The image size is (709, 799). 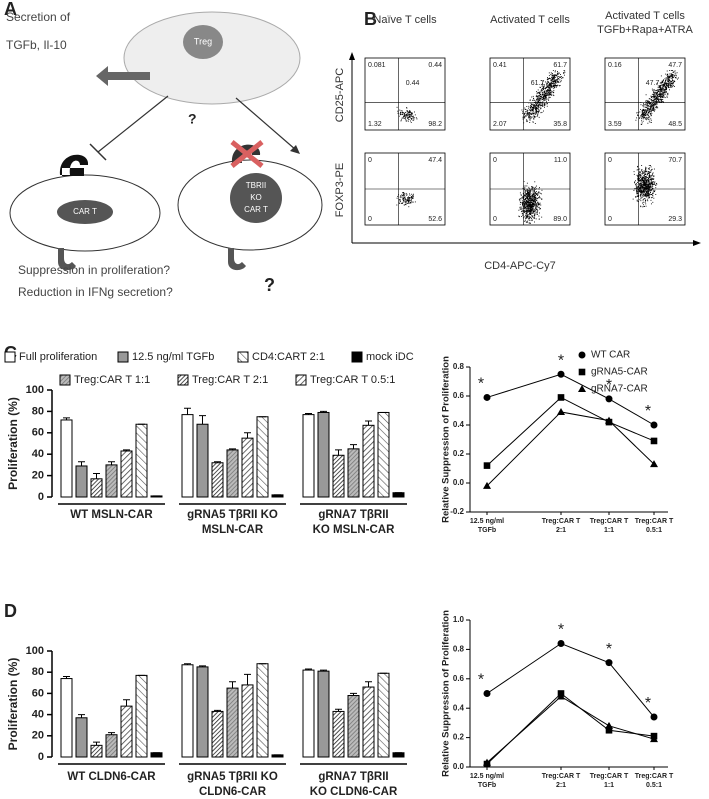 What do you see at coordinates (446, 439) in the screenshot?
I see `y-axis-label: Relative Suppression of Proliferation` at bounding box center [446, 439].